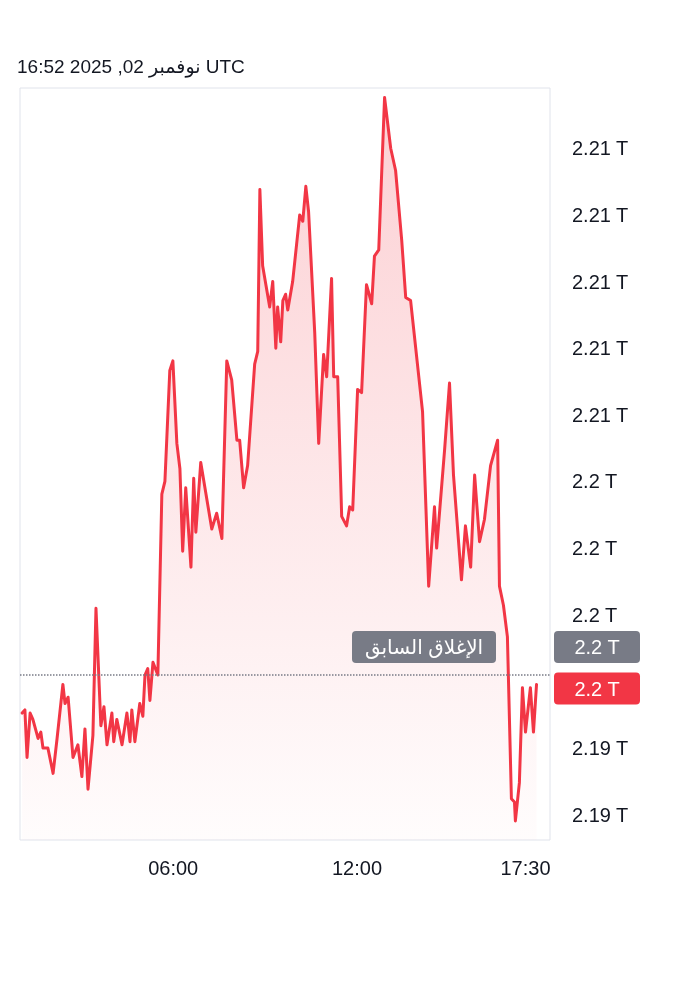 The width and height of the screenshot is (680, 1008). I want to click on x-tick-label: 17:30, so click(525, 868).